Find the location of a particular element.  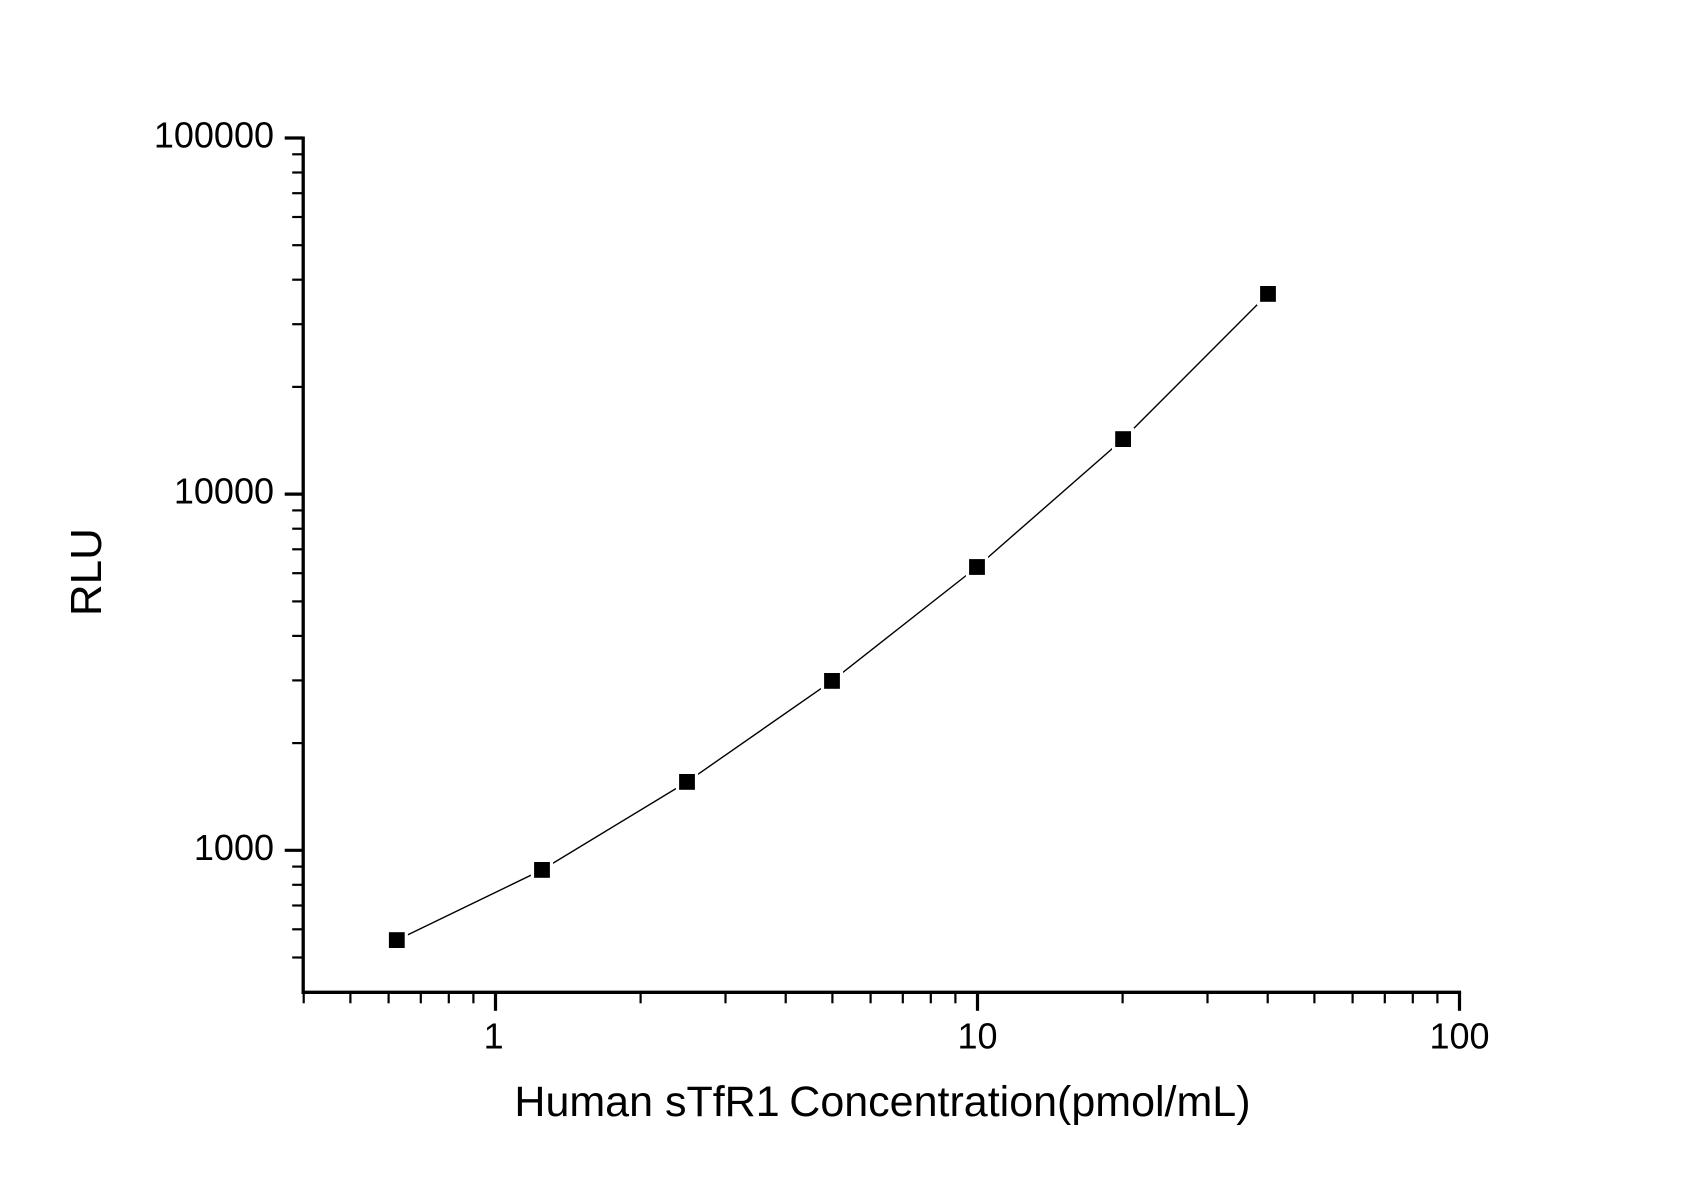

svg-text: 1 is located at coordinates (494, 1036).